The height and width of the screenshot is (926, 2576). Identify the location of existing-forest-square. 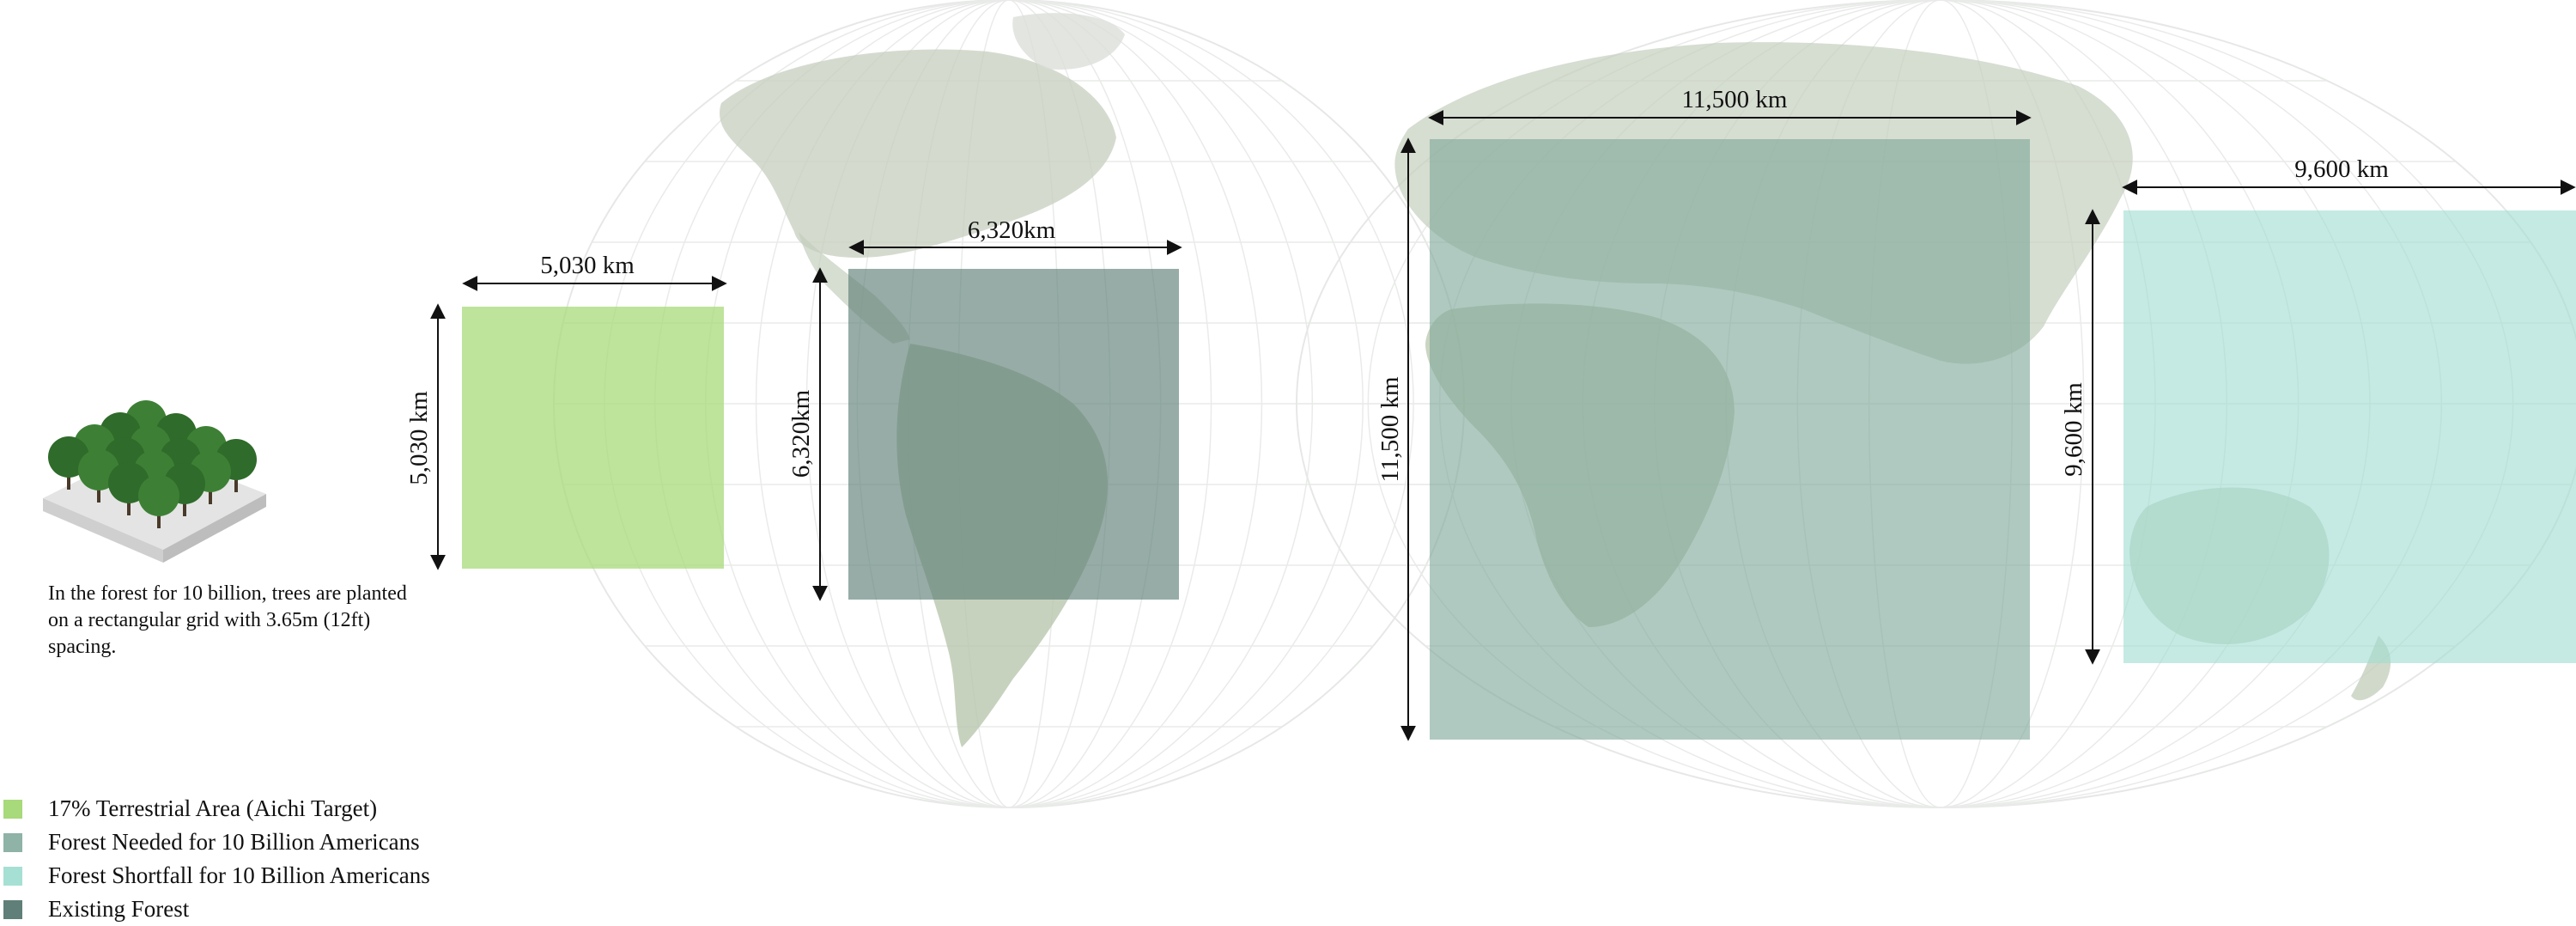
(1013, 434).